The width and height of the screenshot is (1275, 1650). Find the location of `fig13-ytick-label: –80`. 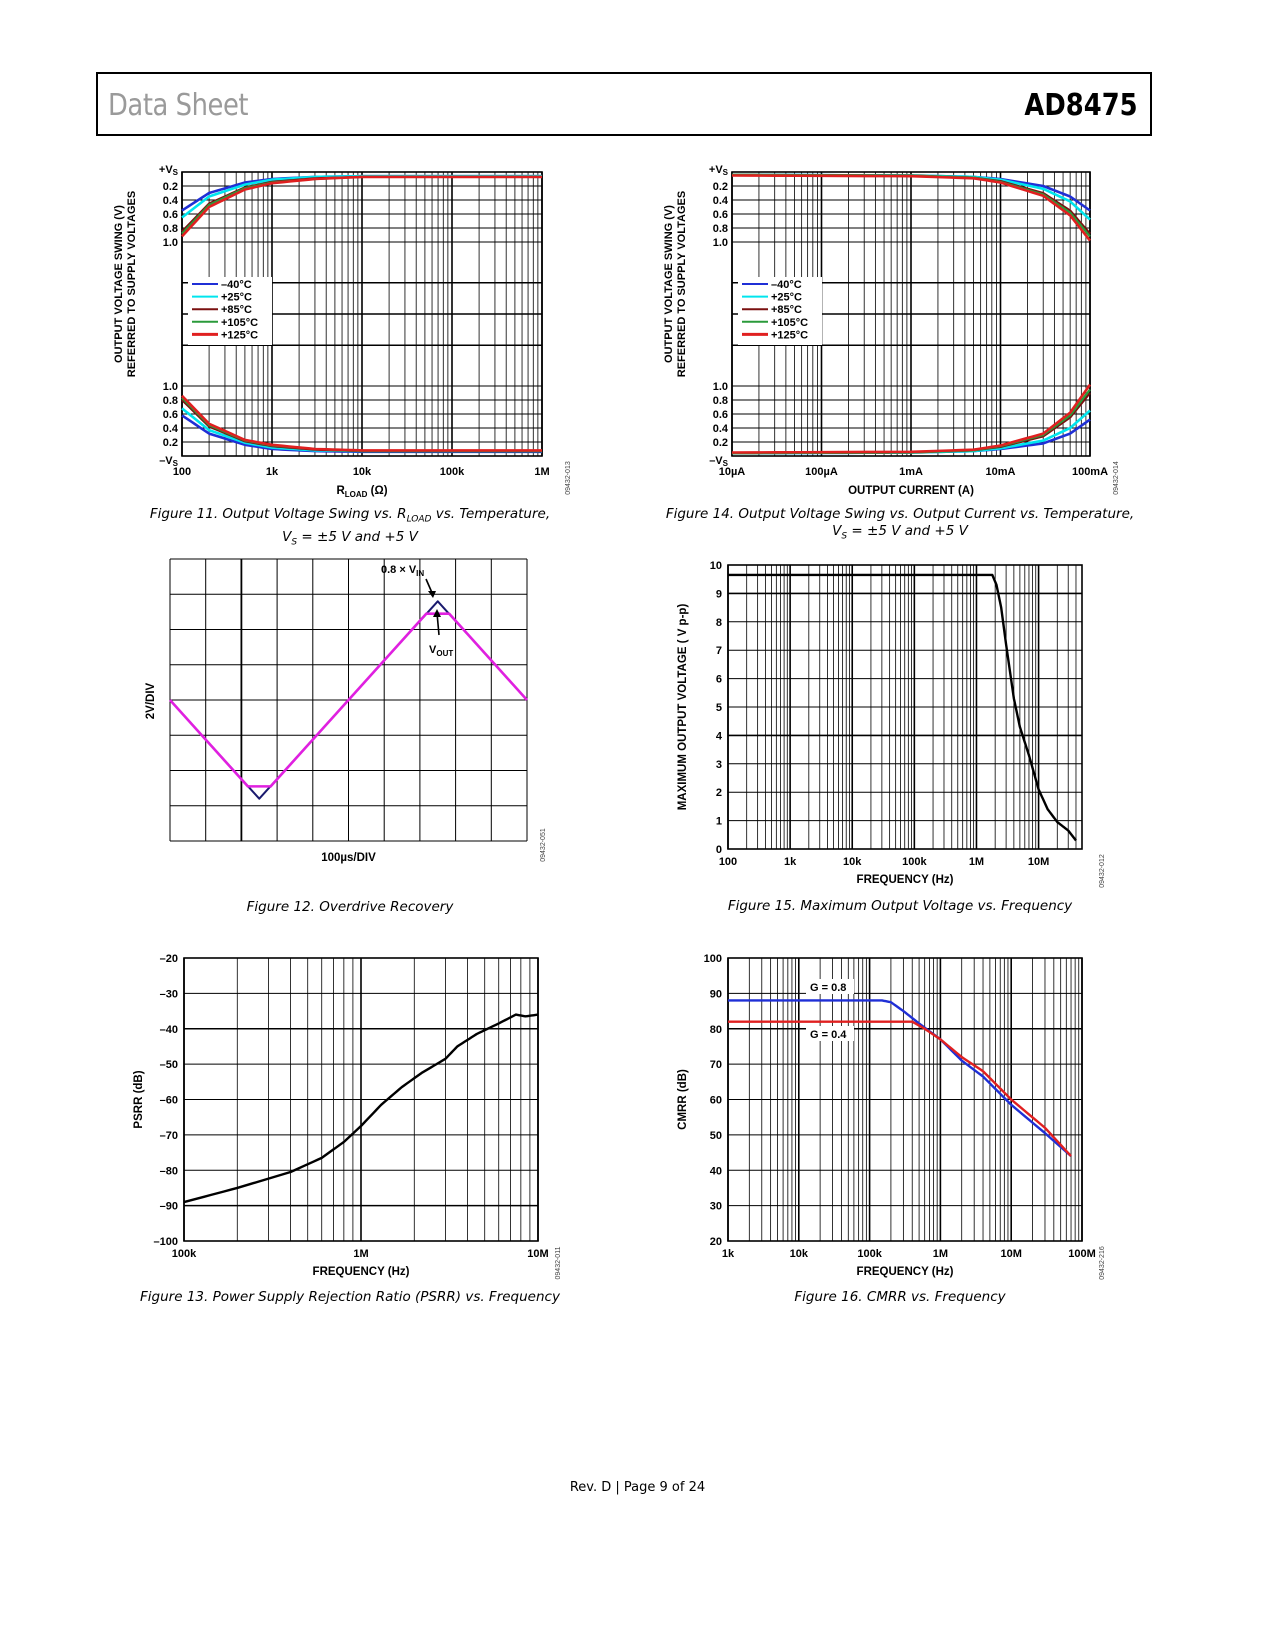

fig13-ytick-label: –80 is located at coordinates (169, 1171).